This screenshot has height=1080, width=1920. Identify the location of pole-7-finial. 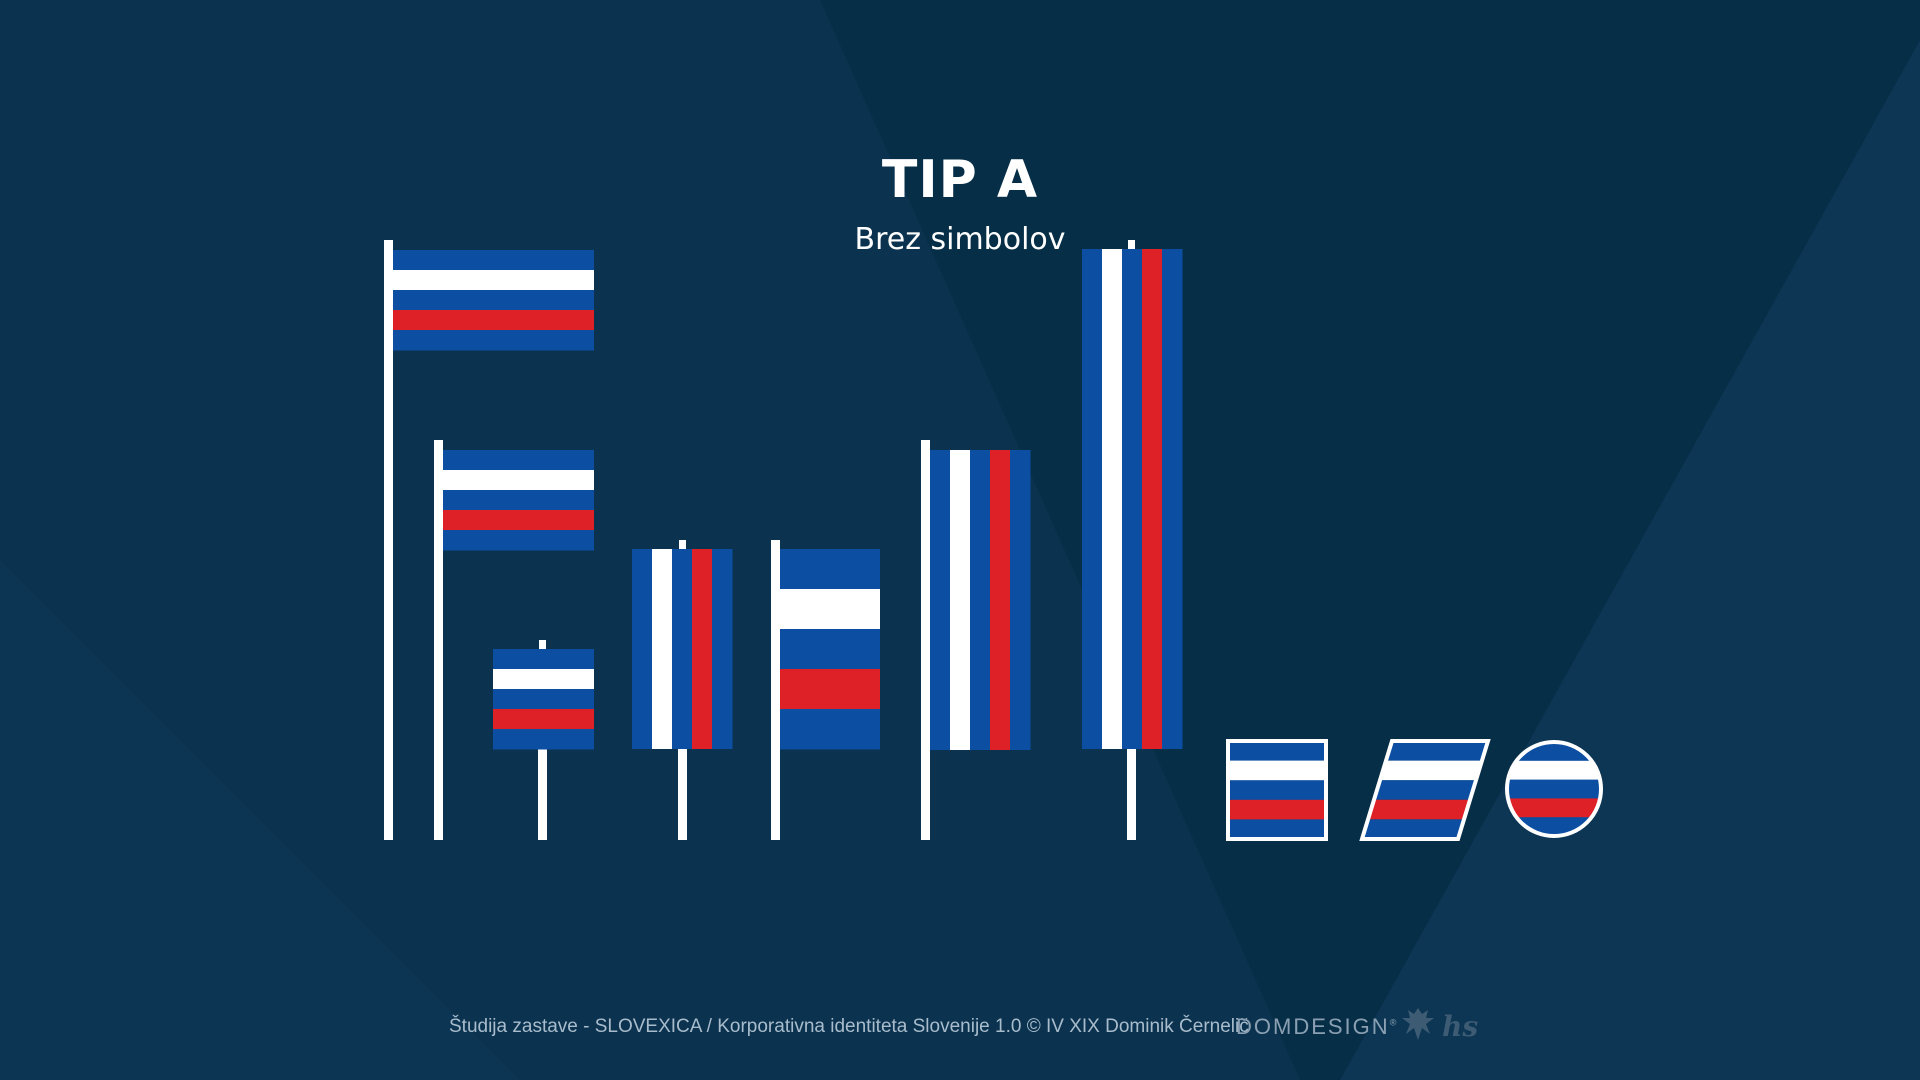
(1131, 244).